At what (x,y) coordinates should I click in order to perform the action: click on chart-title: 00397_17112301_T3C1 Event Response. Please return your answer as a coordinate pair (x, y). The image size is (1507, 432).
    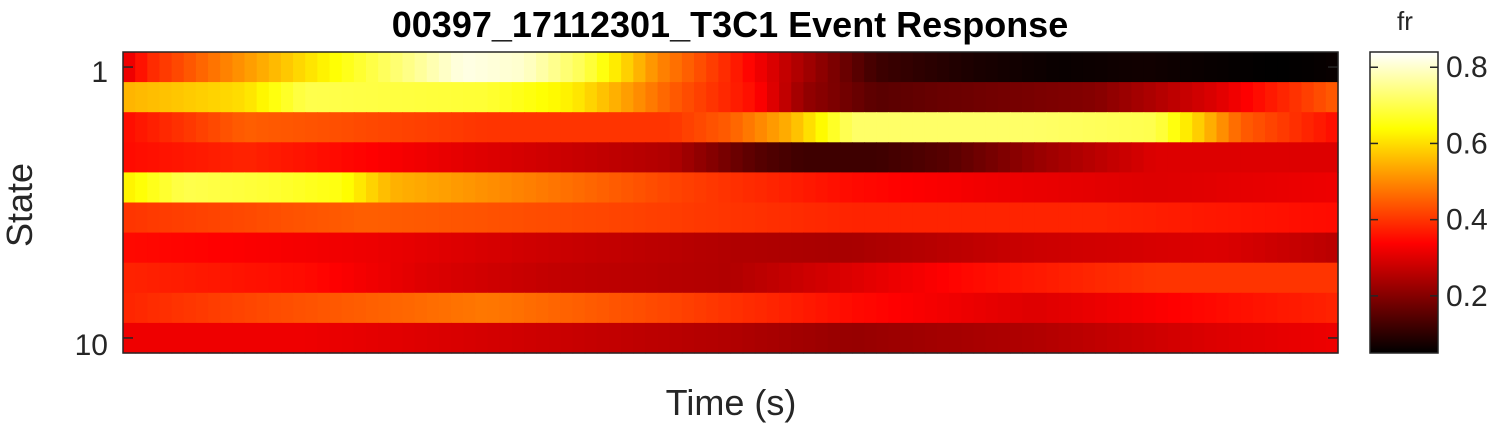
    Looking at the image, I should click on (730, 24).